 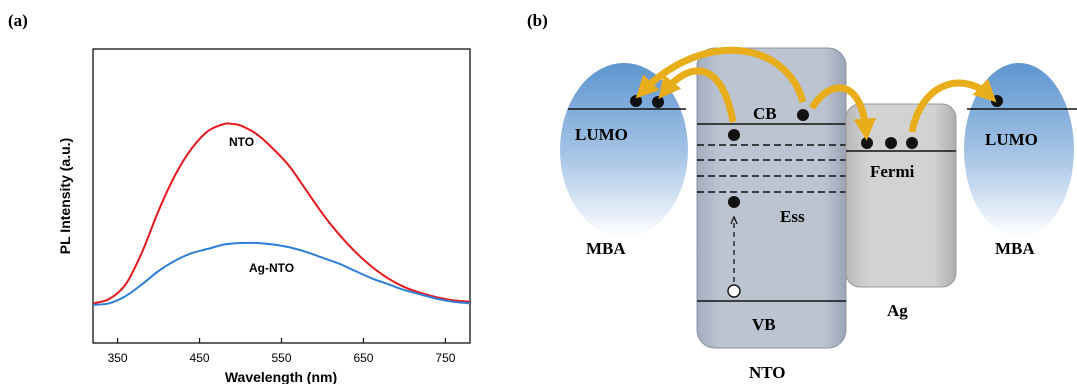 What do you see at coordinates (892, 171) in the screenshot?
I see `fermi-label: Fermi` at bounding box center [892, 171].